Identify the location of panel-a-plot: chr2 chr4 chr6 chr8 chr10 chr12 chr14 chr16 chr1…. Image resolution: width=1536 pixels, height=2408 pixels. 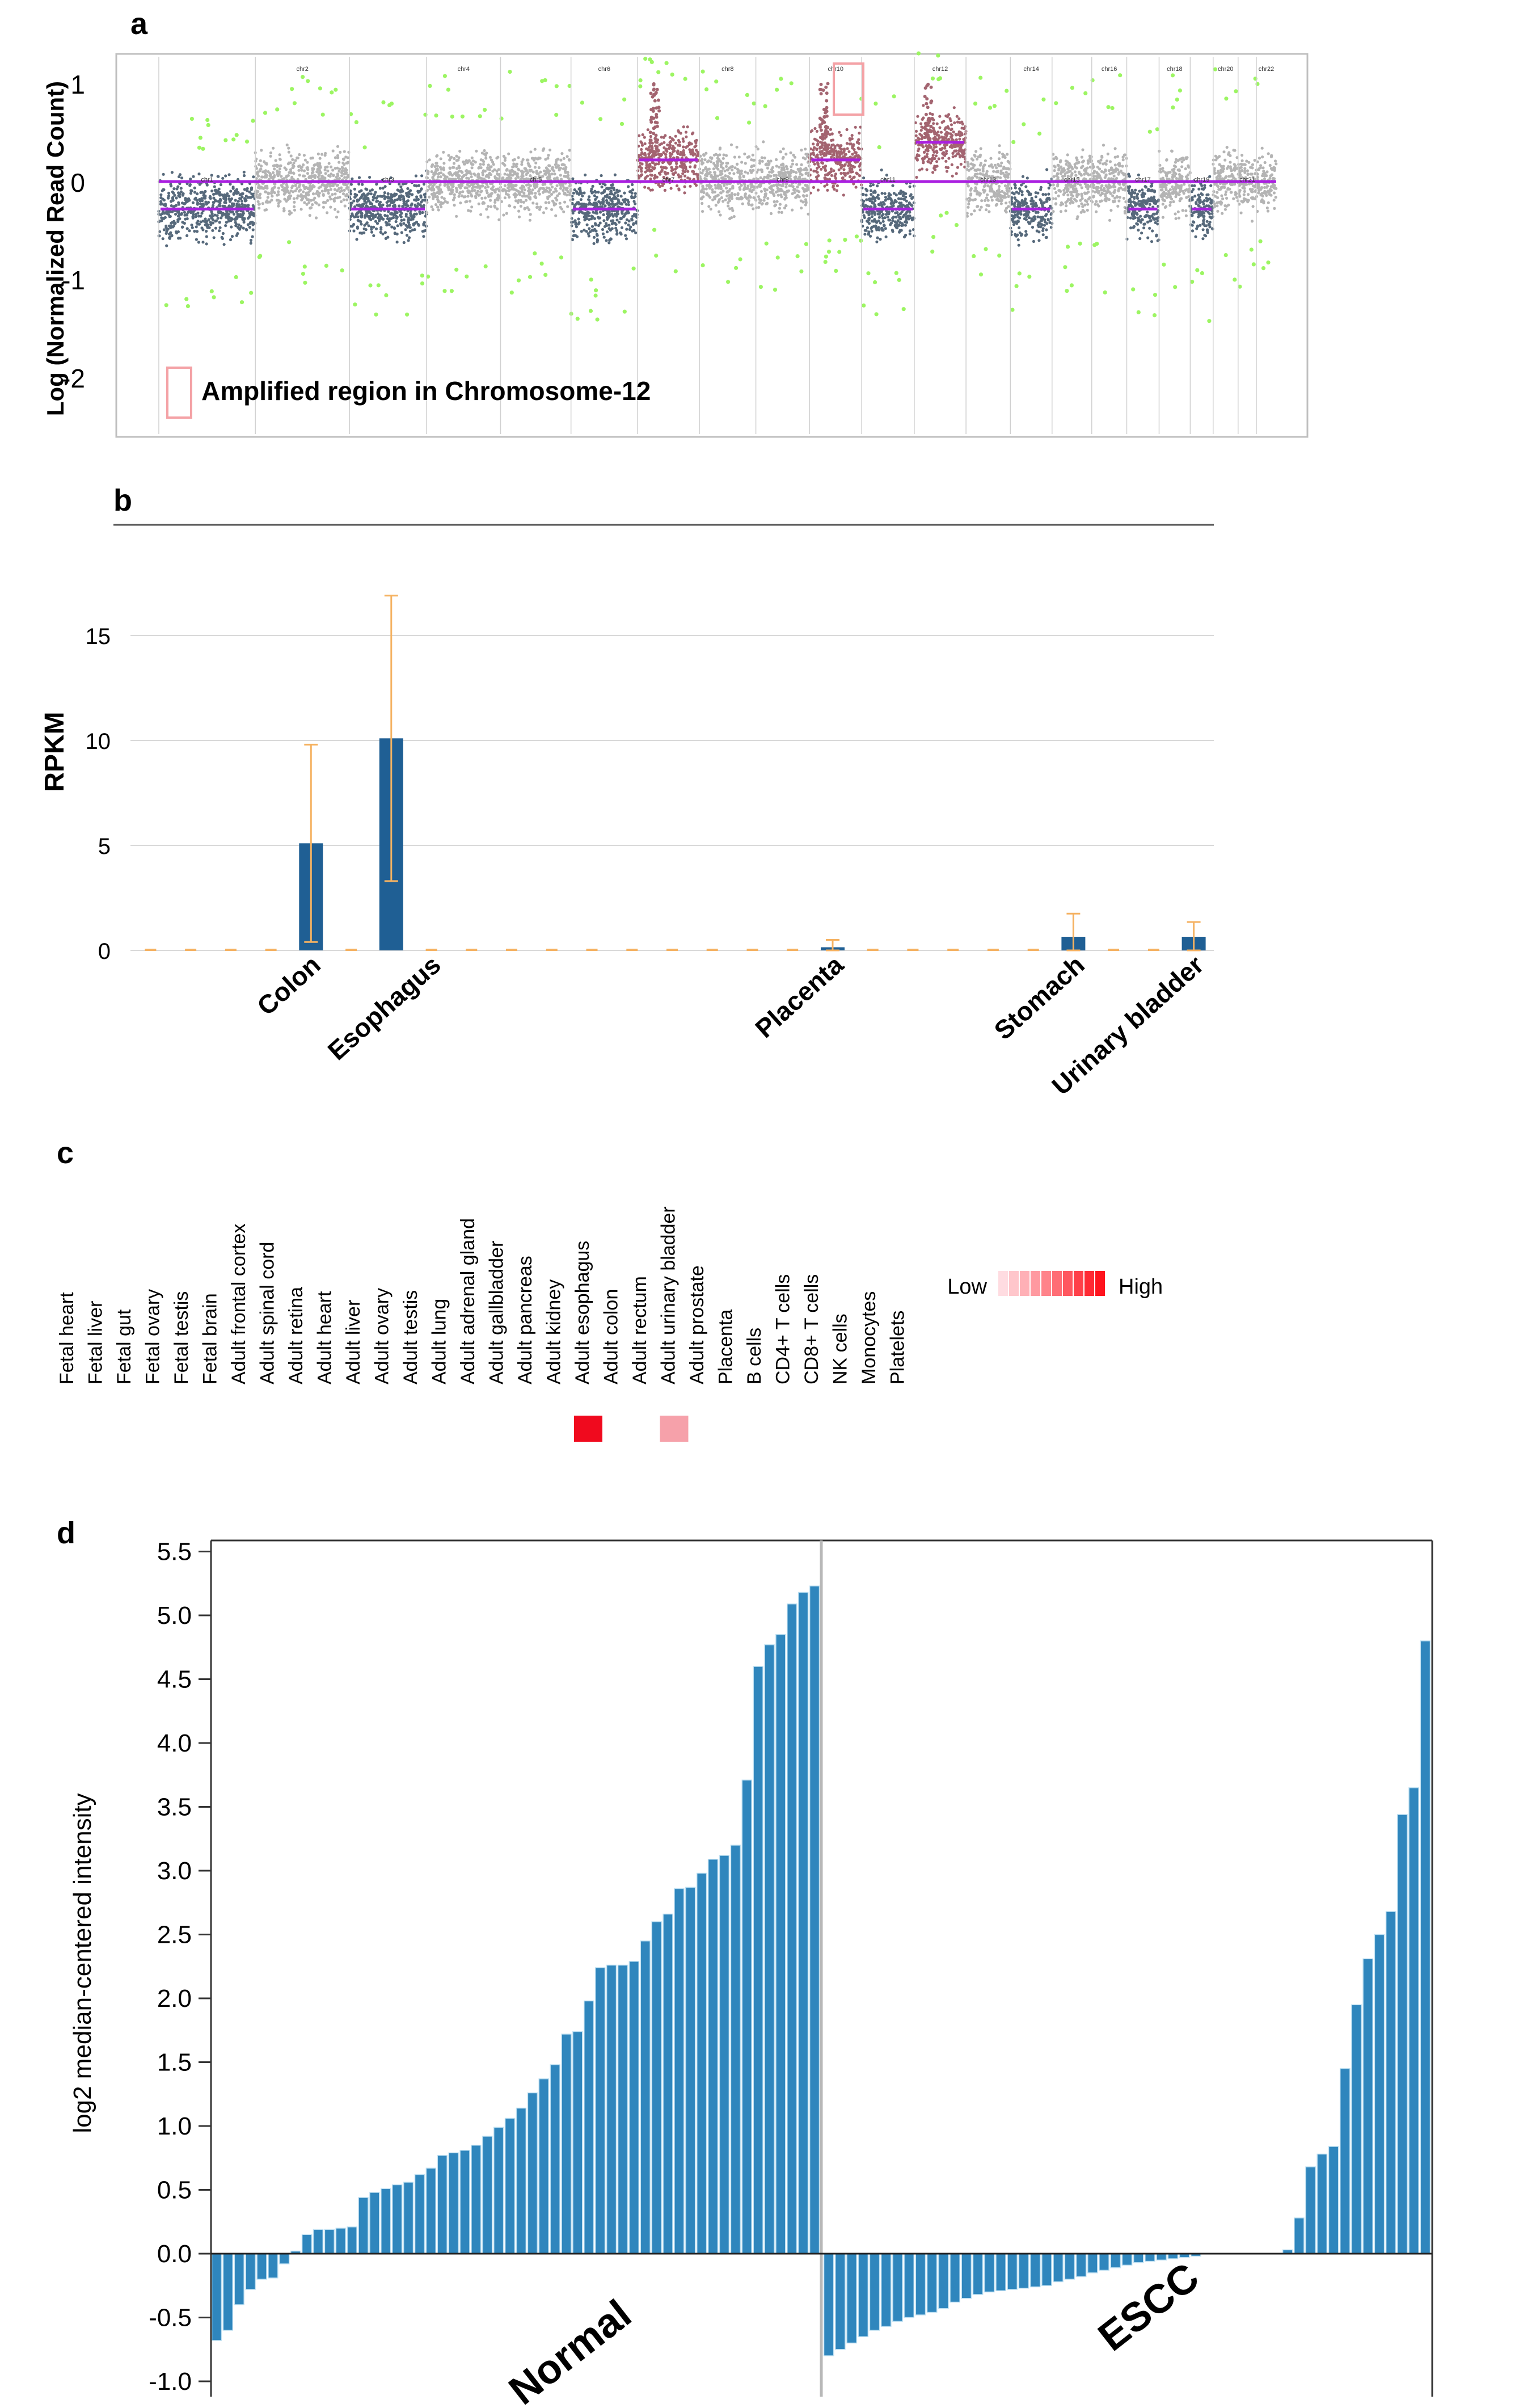
(717, 243).